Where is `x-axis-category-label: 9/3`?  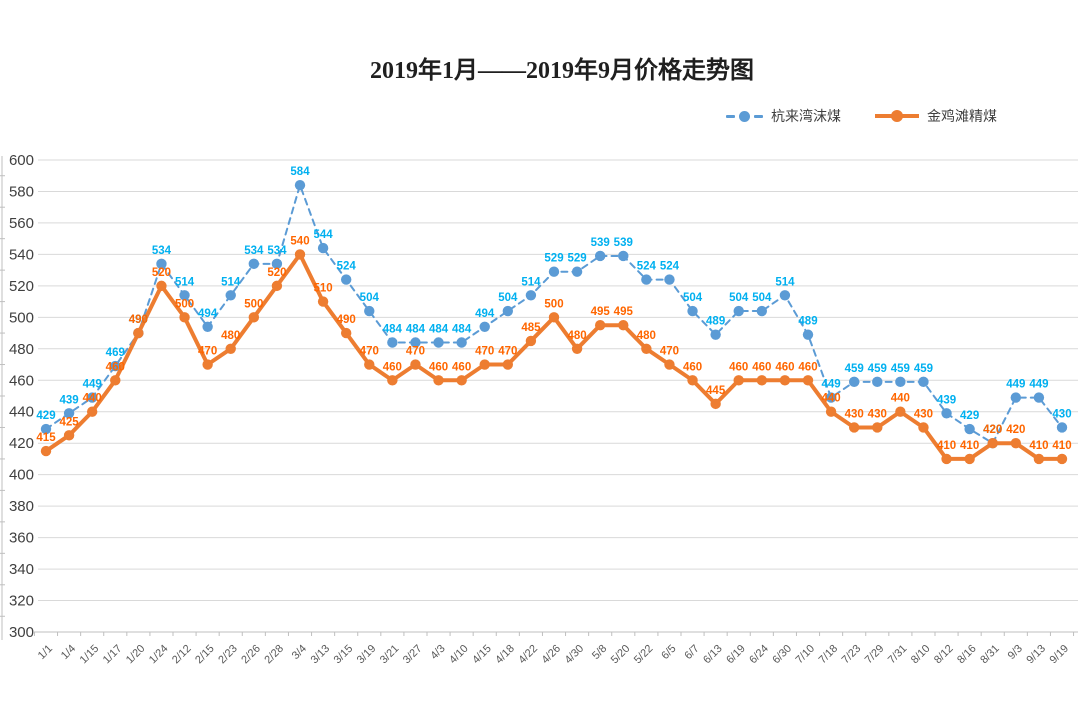 x-axis-category-label: 9/3 is located at coordinates (1015, 652).